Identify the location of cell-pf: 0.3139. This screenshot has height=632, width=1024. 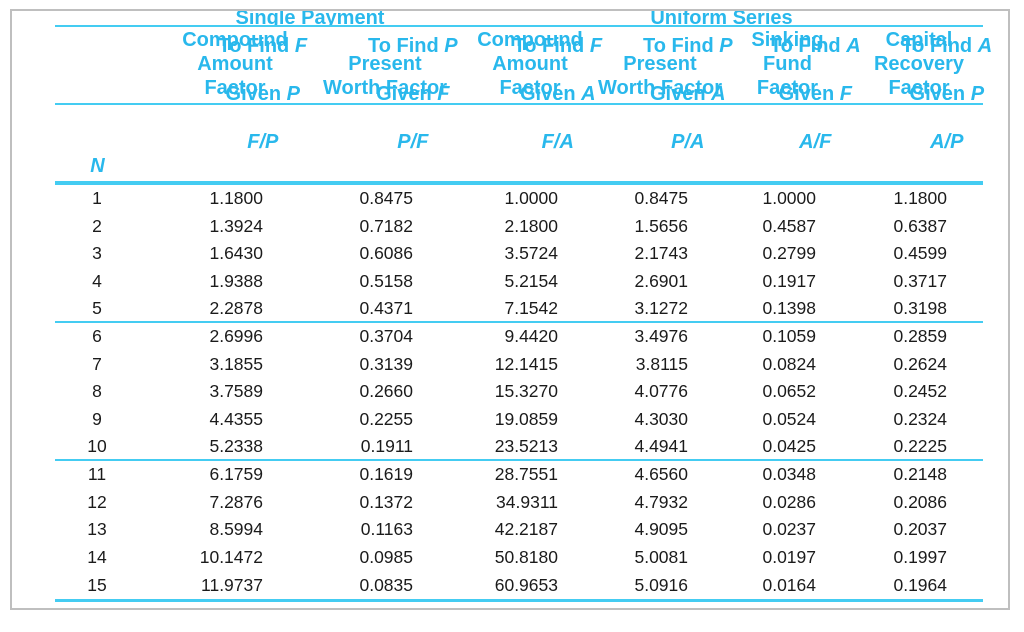
(386, 363).